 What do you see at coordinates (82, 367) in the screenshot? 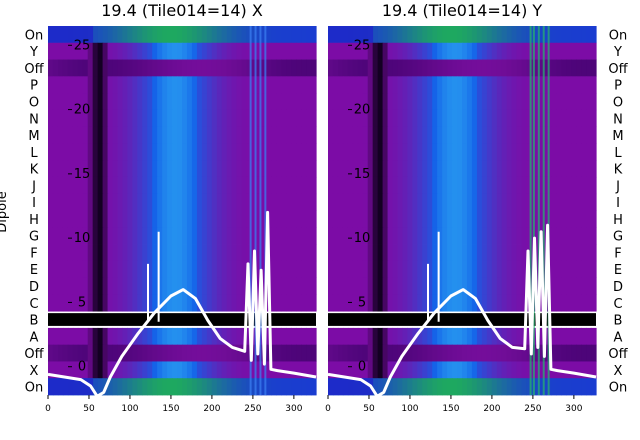
I see `overlay-ytick-label: 0` at bounding box center [82, 367].